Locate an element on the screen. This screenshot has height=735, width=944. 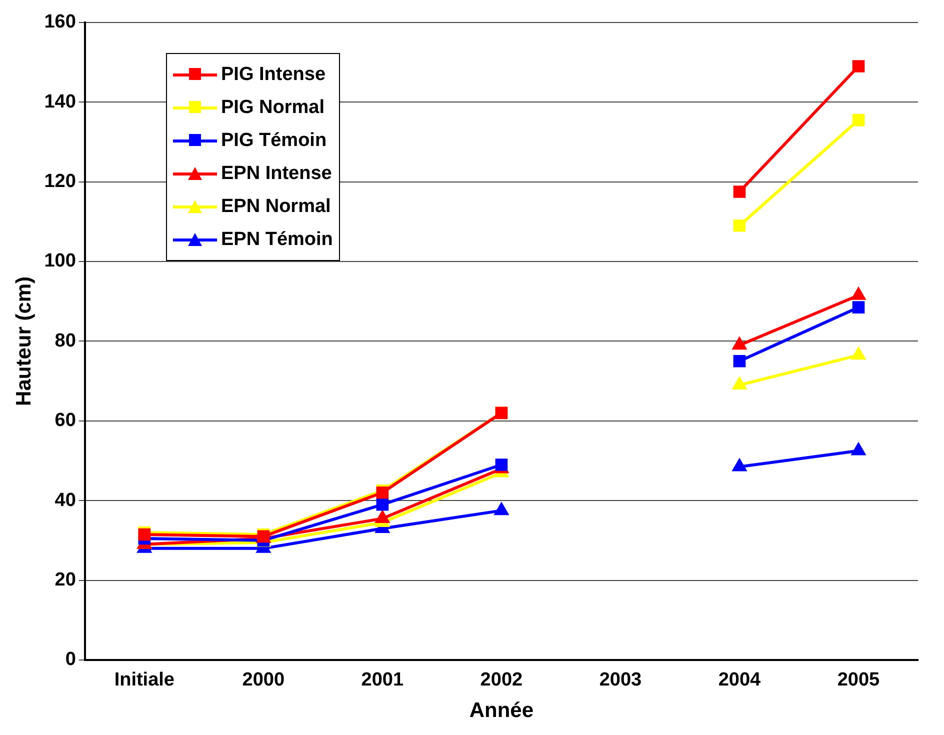
legend-label: EPN Intense is located at coordinates (276, 173).